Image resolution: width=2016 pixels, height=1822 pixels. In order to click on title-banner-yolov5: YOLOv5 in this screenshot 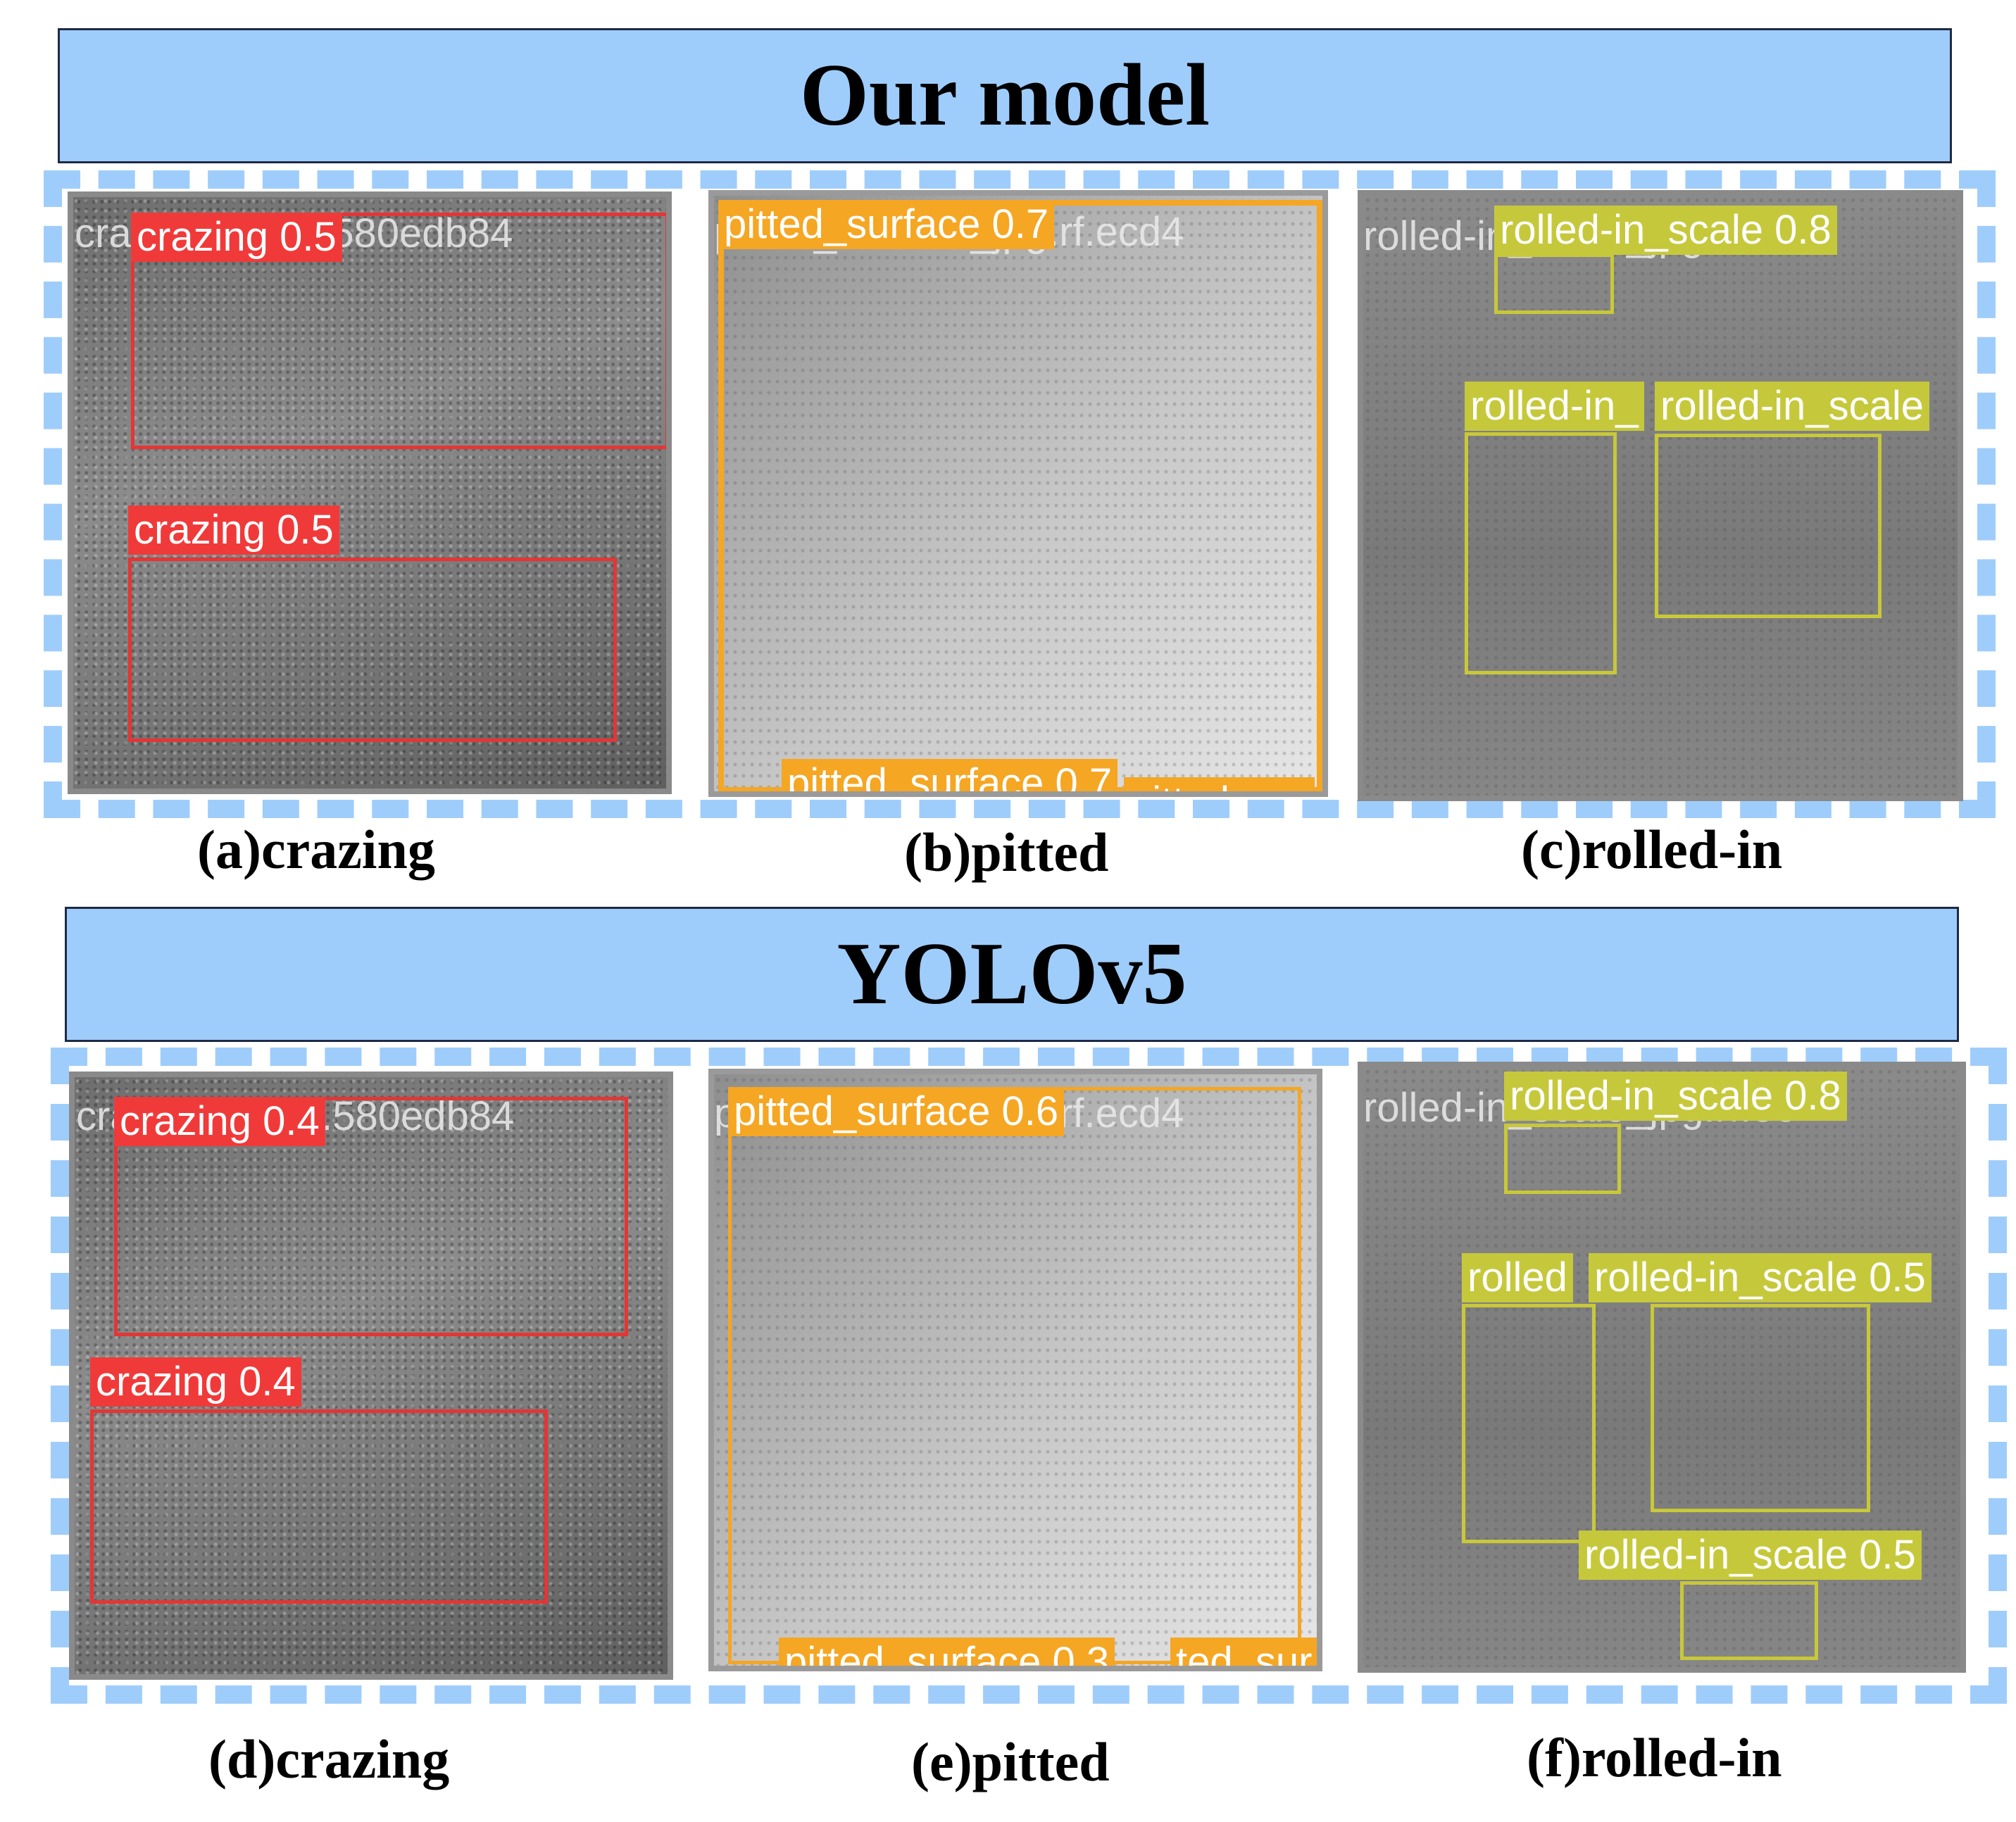, I will do `click(1012, 974)`.